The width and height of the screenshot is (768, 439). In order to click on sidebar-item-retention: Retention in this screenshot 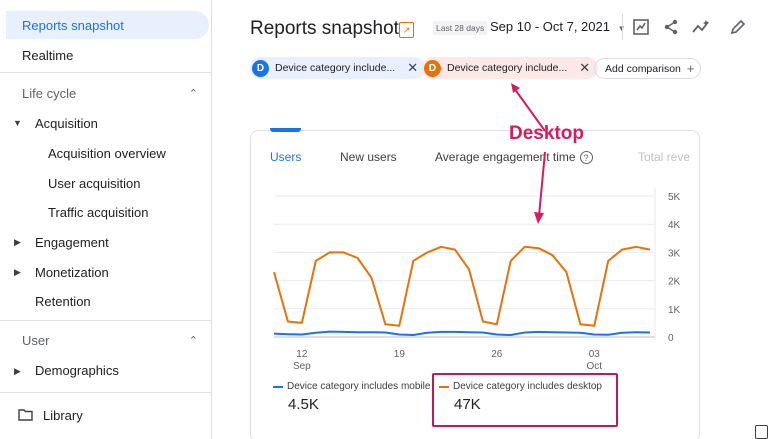, I will do `click(63, 301)`.